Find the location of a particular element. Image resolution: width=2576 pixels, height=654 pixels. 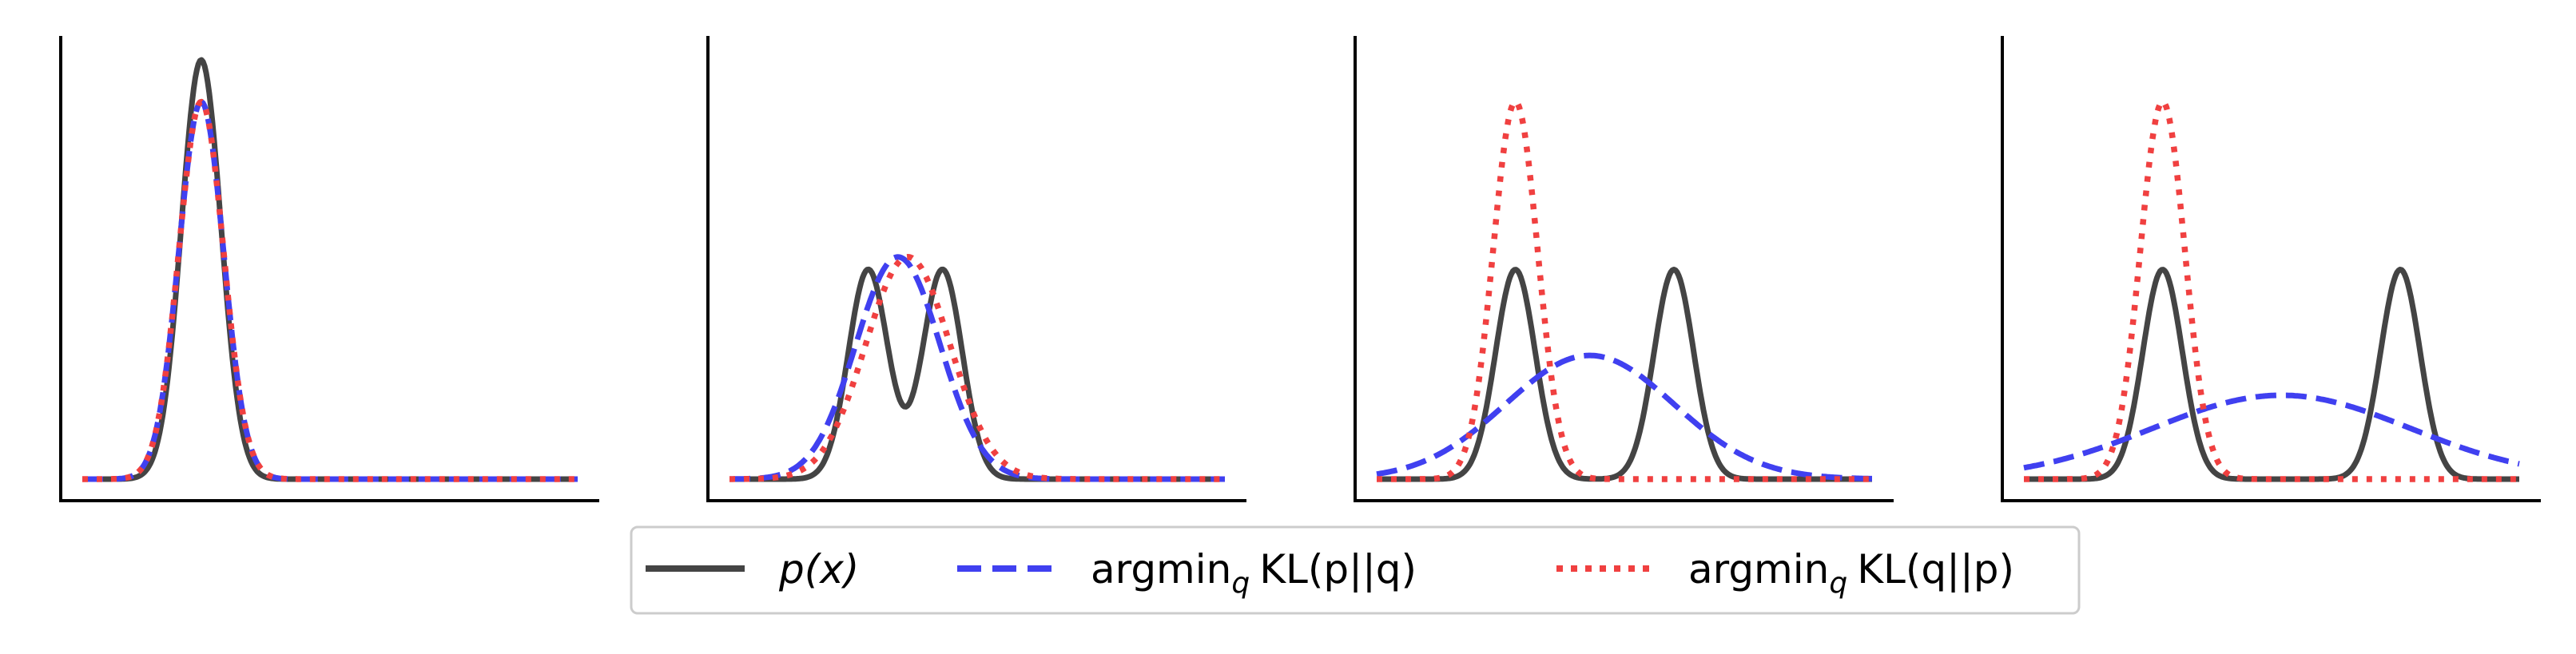

panel-3-series-reverse is located at coordinates (1624, 290).